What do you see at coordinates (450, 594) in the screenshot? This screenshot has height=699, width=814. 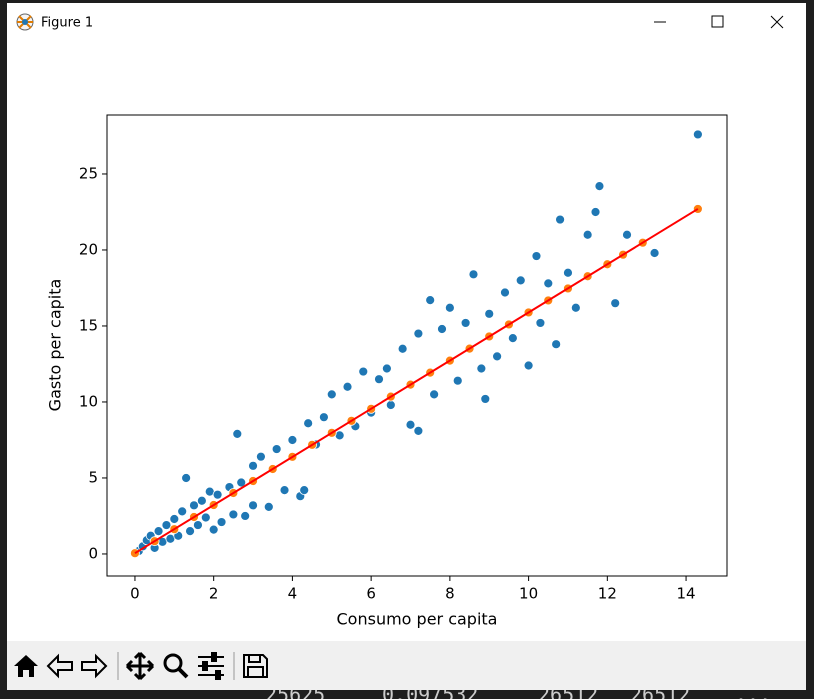 I see `x-tick-label: 8` at bounding box center [450, 594].